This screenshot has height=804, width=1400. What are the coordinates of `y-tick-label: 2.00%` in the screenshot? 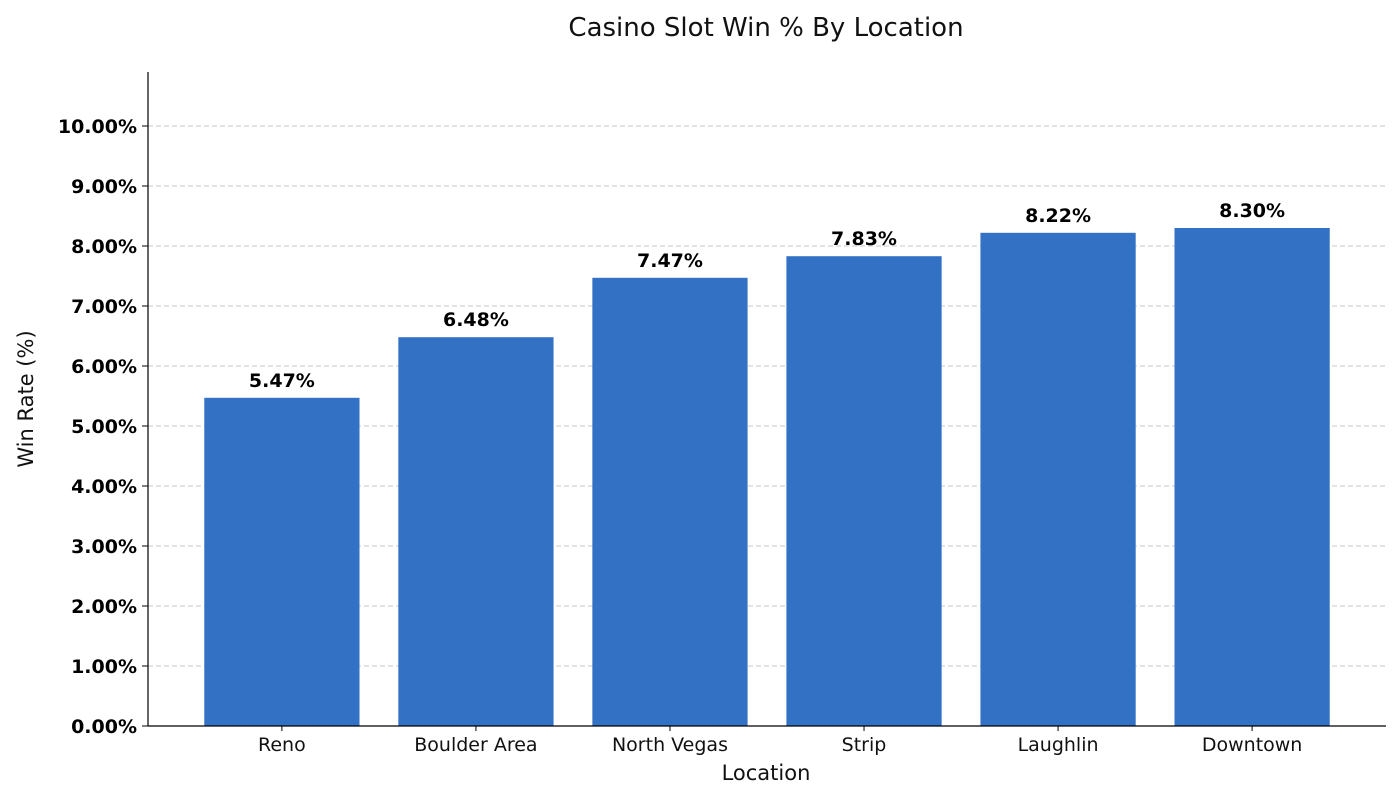 It's located at (104, 607).